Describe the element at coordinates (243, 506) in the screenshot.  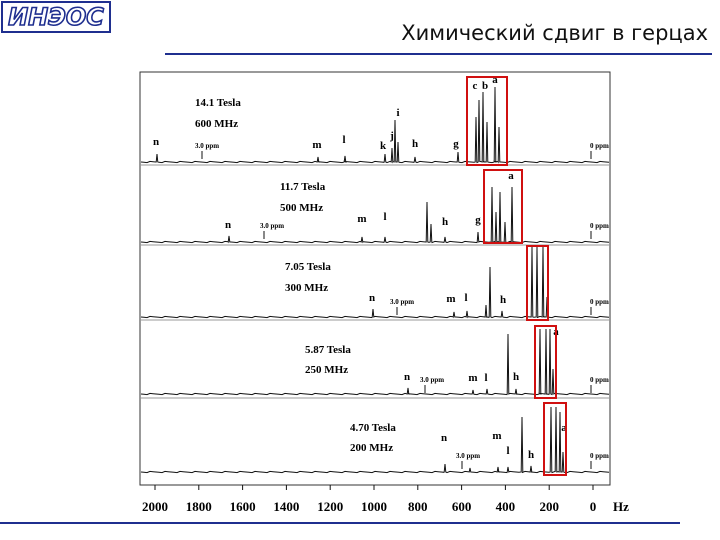
I see `x-tick-label: 1600` at that location.